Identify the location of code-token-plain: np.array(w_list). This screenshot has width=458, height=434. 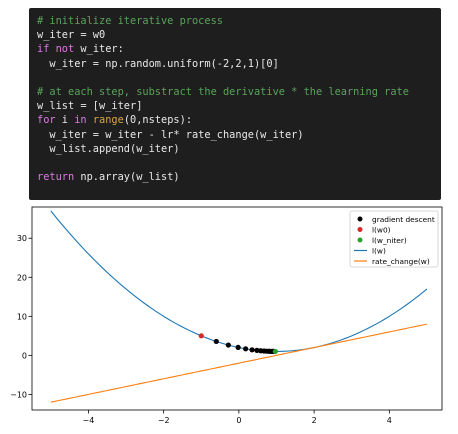
(127, 177).